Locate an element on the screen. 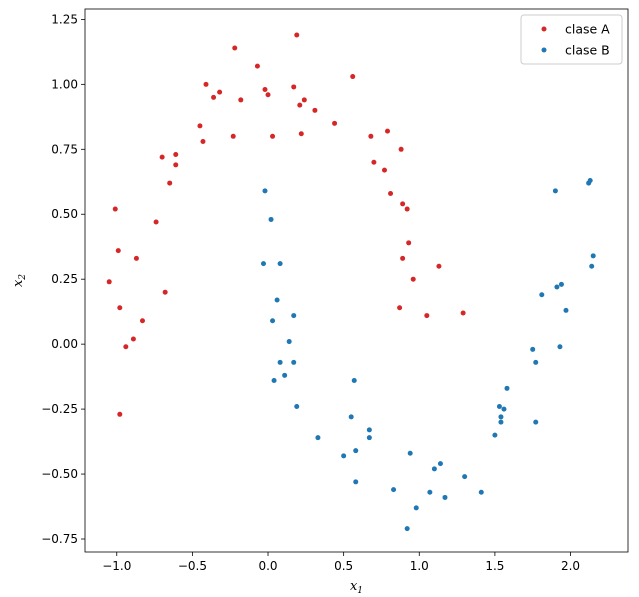  y-tick-label: 1.00 is located at coordinates (64, 84).